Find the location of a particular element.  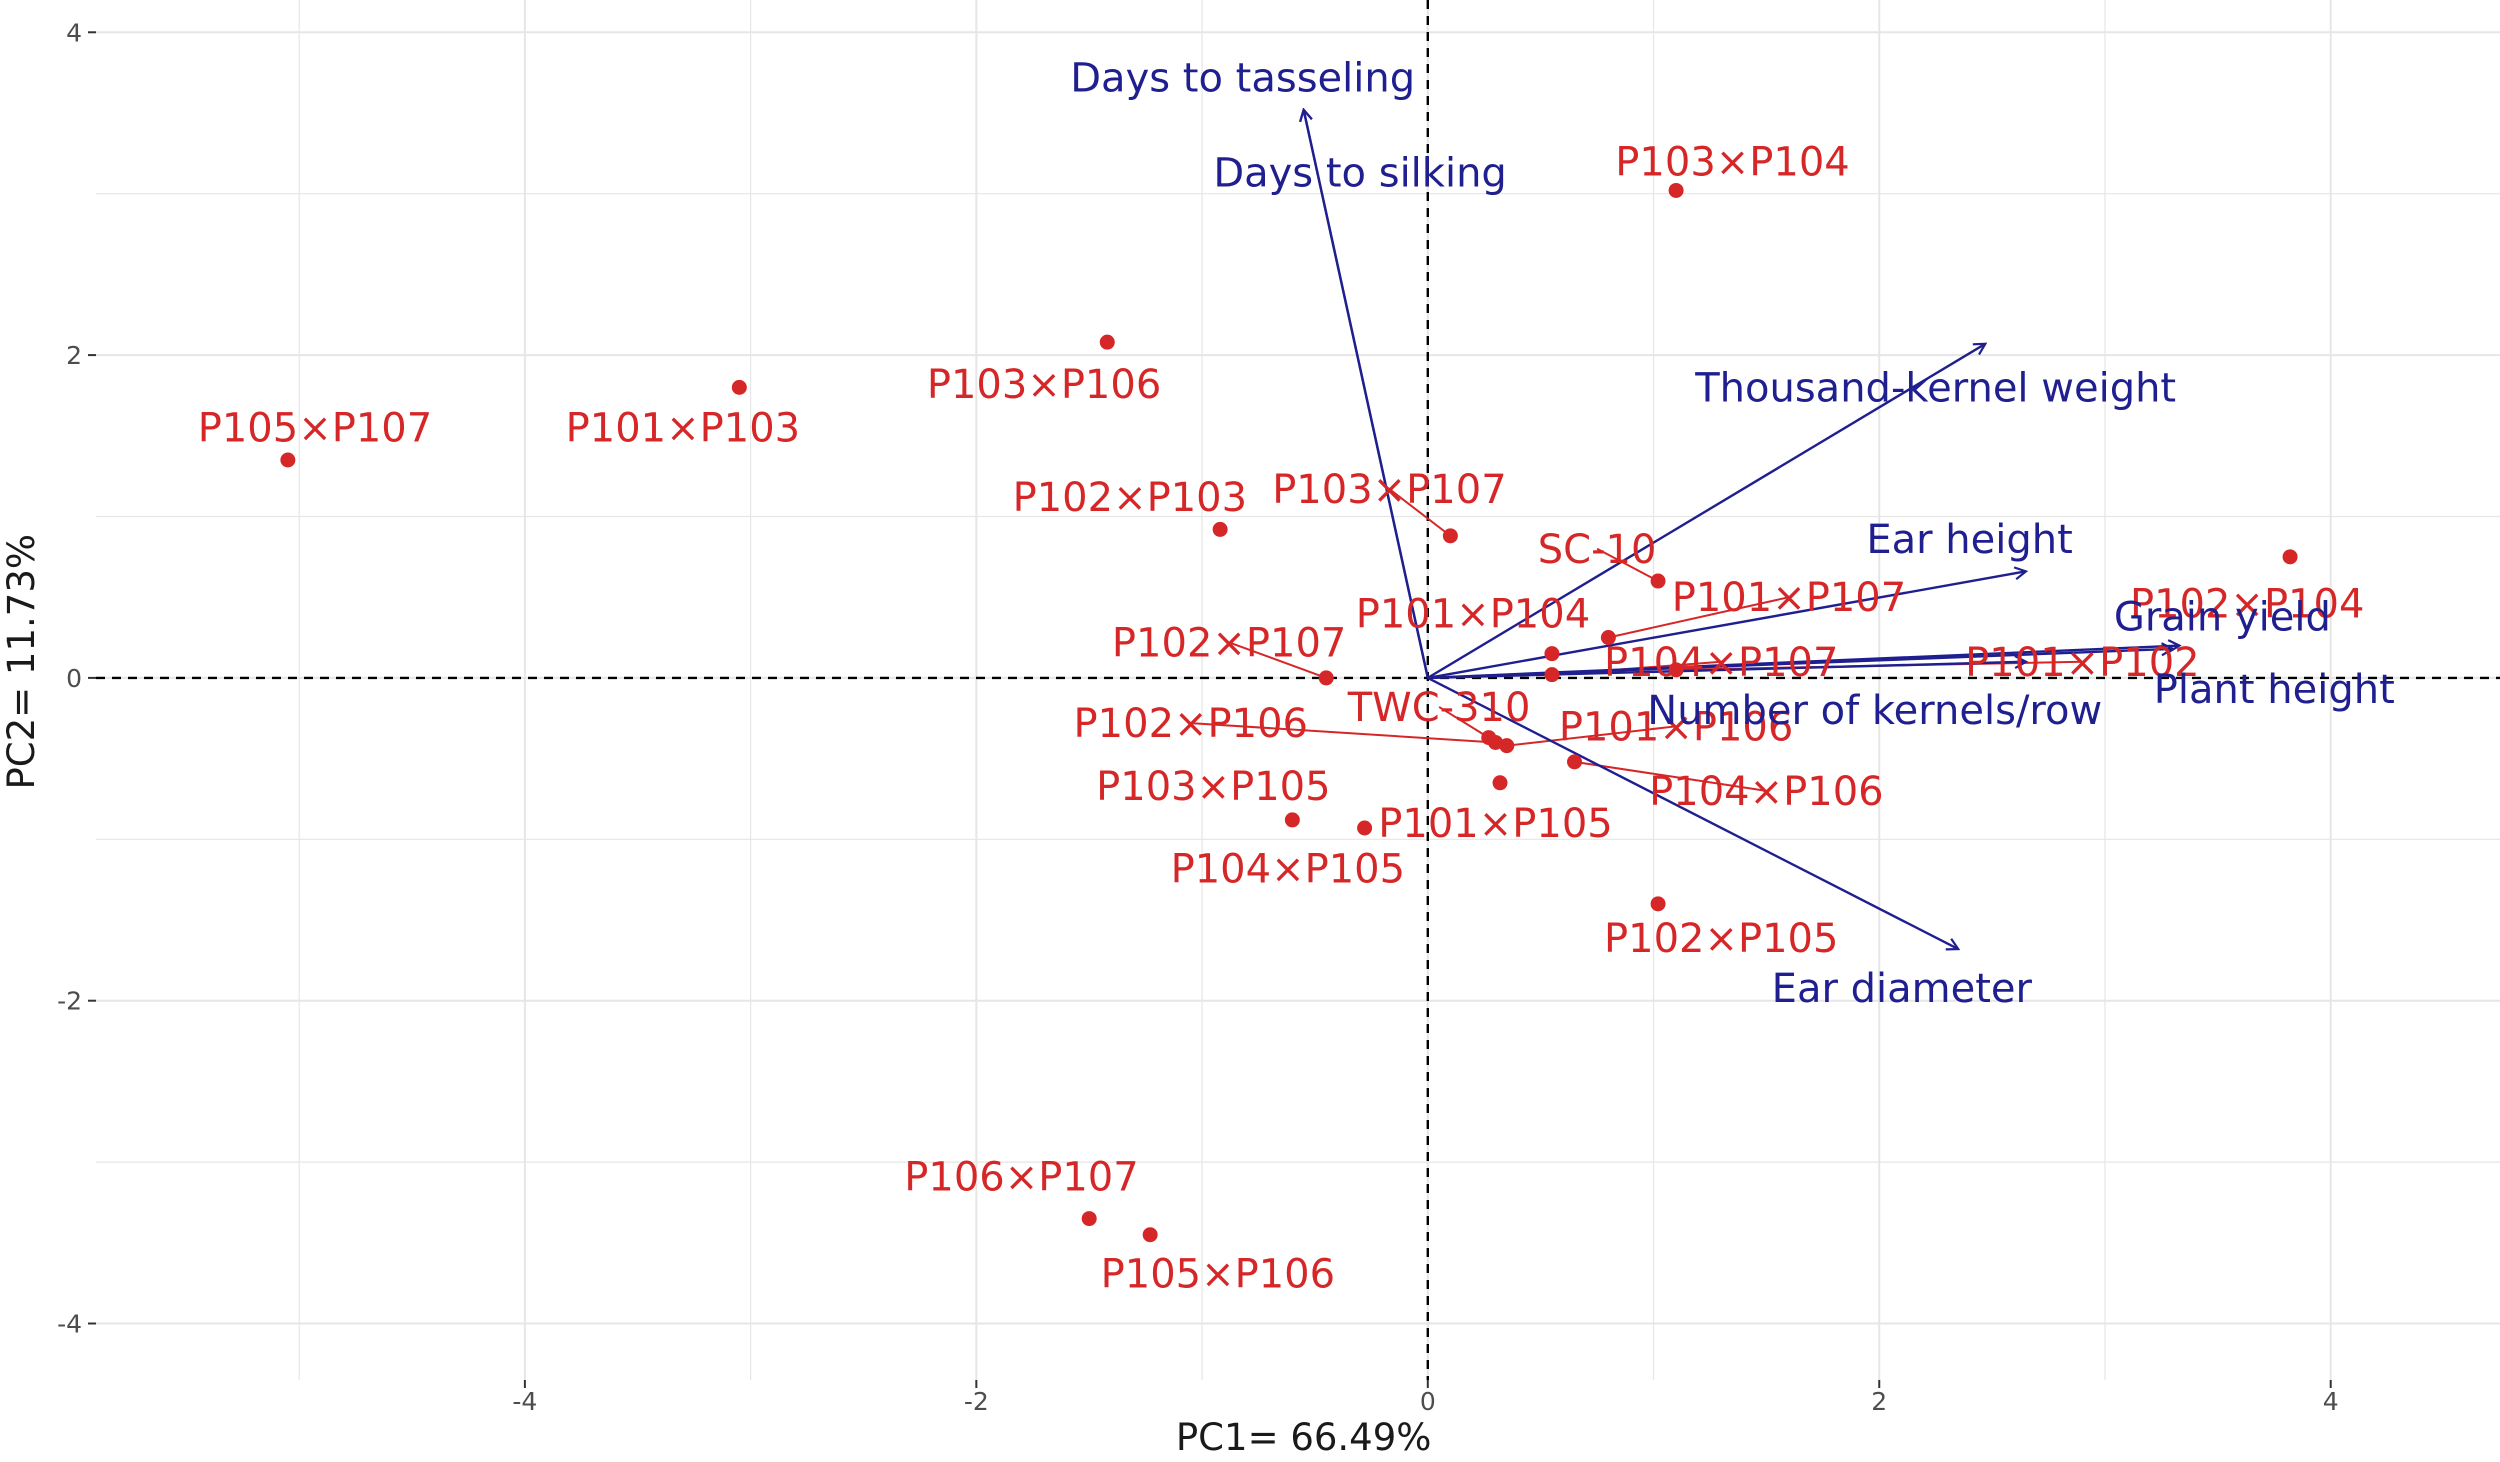

genotype-label: P101×P103 is located at coordinates (683, 429).